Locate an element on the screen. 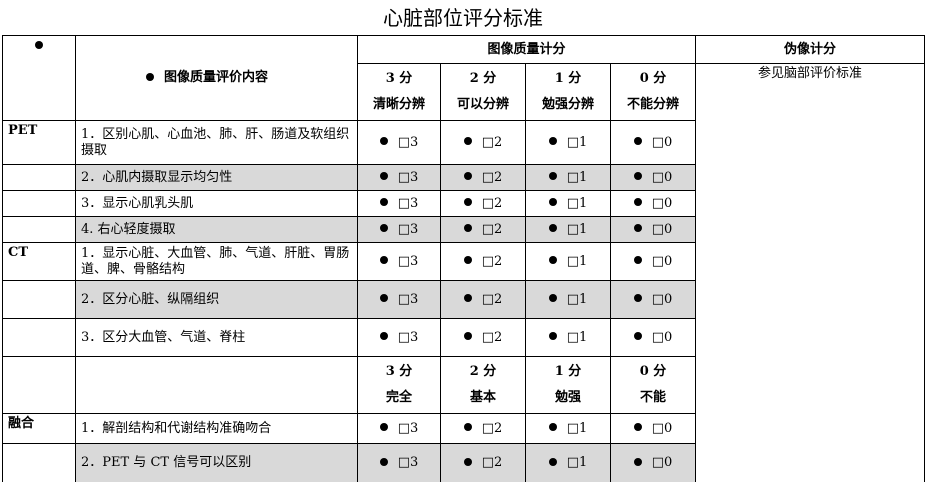  header-corner is located at coordinates (39, 78).